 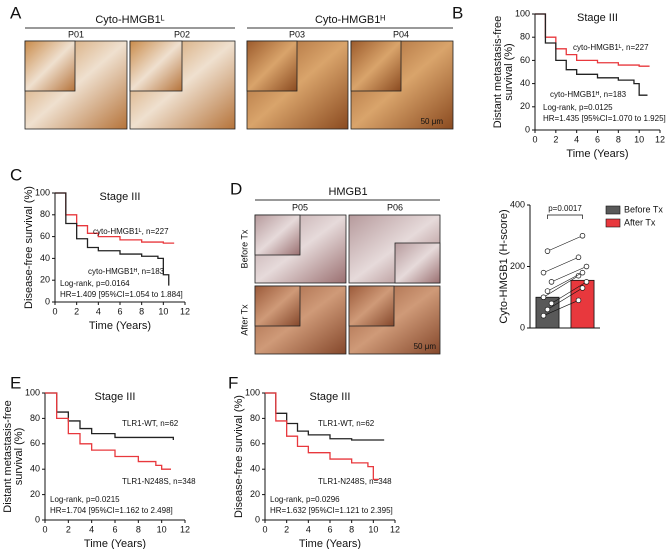 What do you see at coordinates (138, 529) in the screenshot?
I see `x-tick-label: 8` at bounding box center [138, 529].